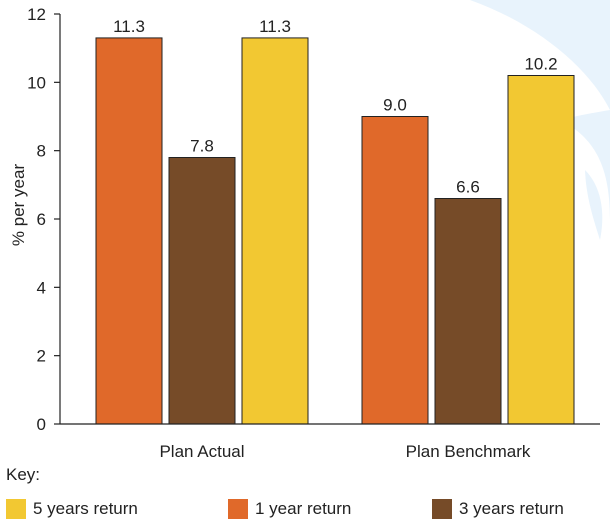  I want to click on legend-label-1-year: 1 year return, so click(303, 508).